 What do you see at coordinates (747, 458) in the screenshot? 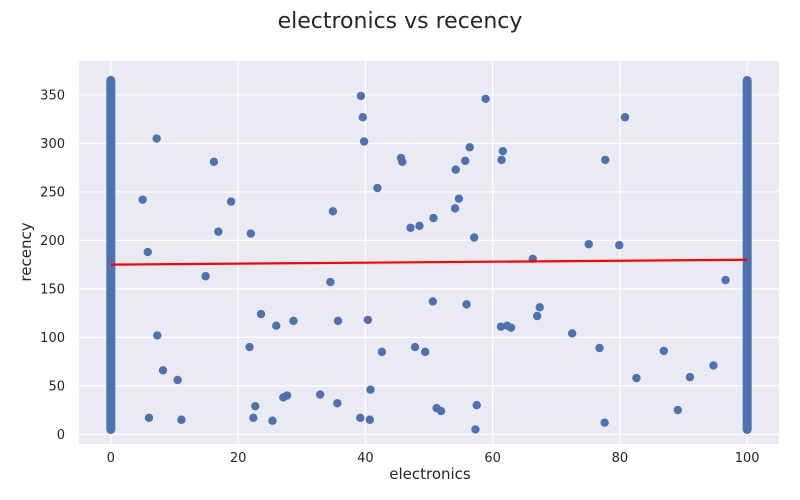
I see `x-tick-label: 100` at bounding box center [747, 458].